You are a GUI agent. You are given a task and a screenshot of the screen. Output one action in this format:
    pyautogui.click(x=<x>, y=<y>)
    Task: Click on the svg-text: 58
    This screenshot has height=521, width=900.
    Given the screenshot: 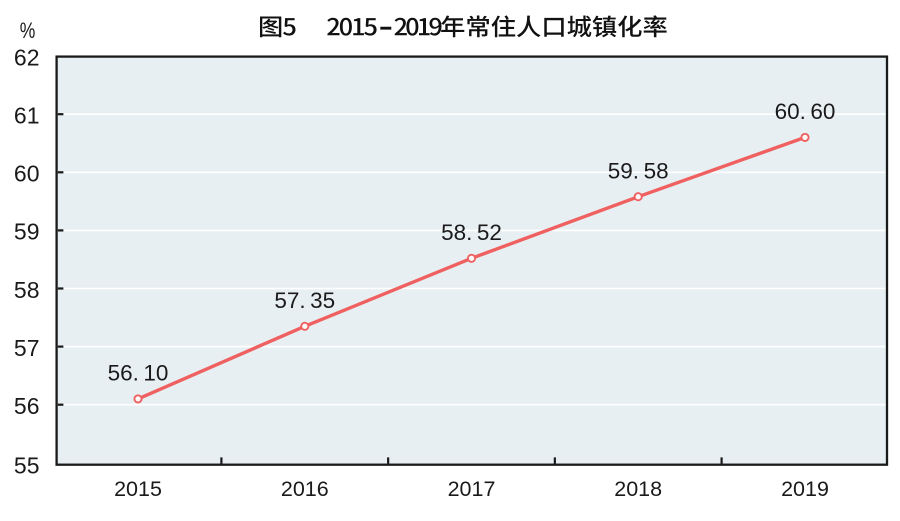 What is the action you would take?
    pyautogui.click(x=27, y=290)
    